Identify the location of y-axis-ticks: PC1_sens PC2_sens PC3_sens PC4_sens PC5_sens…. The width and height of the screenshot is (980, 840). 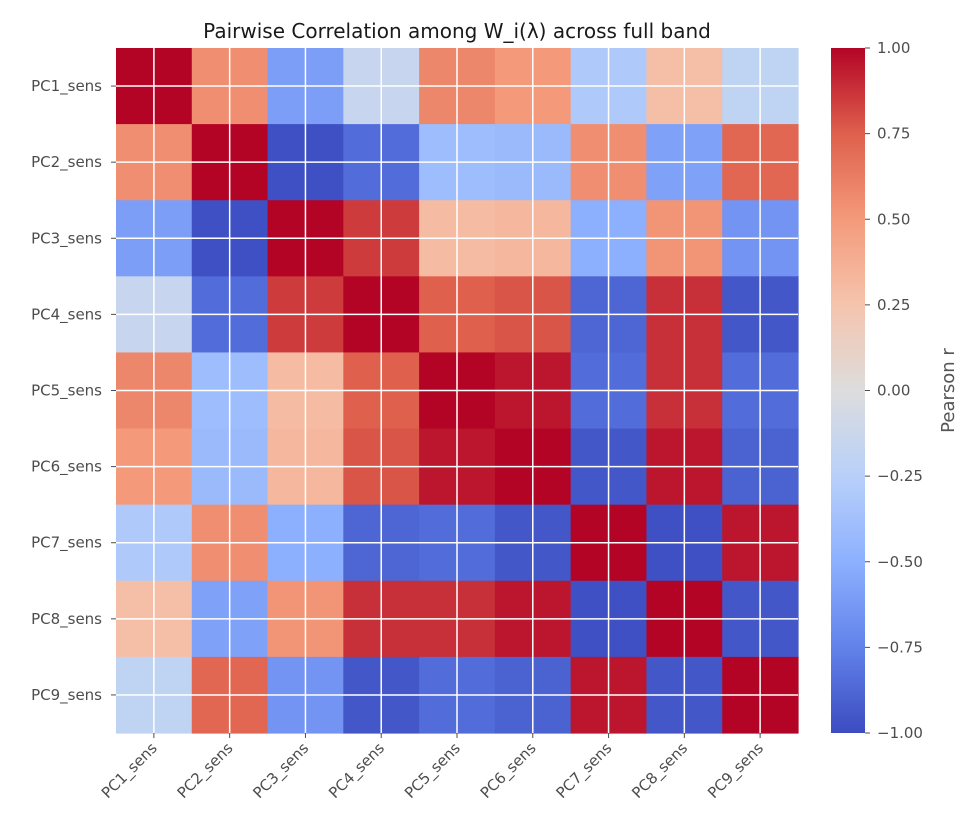
(73, 391).